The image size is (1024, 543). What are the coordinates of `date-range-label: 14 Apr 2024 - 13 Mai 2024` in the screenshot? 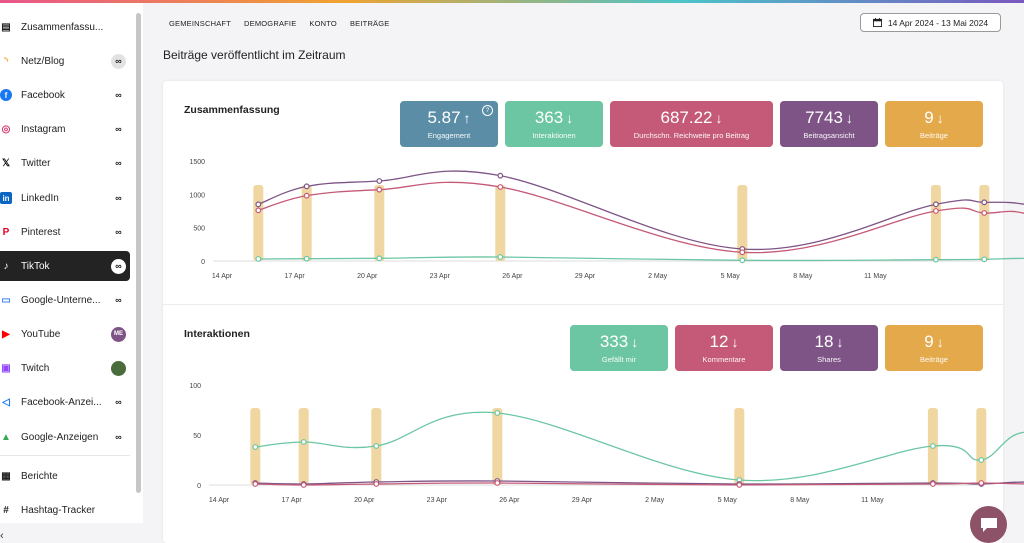 It's located at (938, 22).